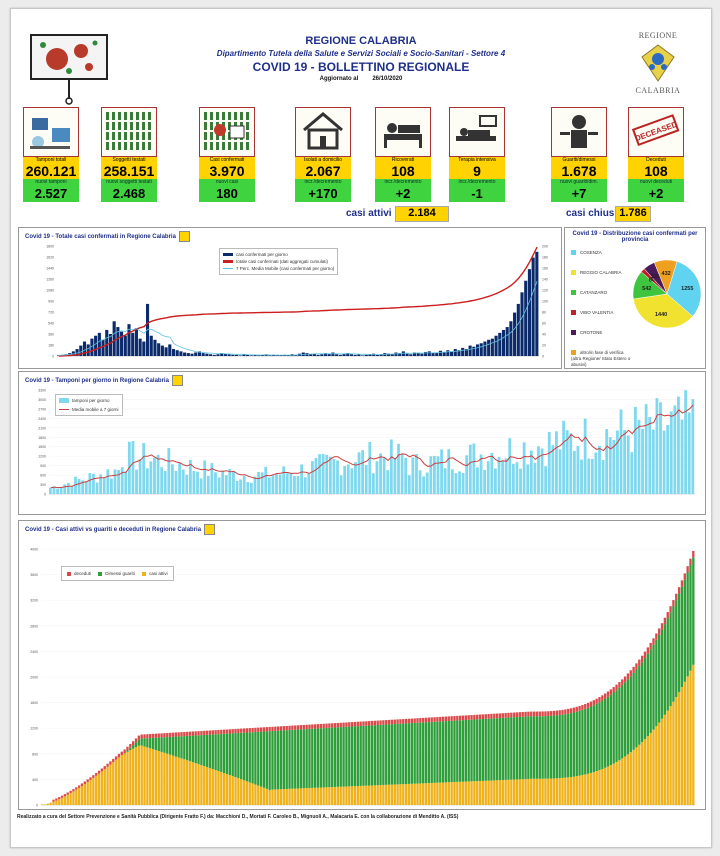 The width and height of the screenshot is (720, 856). I want to click on stat-label: Soggetti testati, so click(129, 160).